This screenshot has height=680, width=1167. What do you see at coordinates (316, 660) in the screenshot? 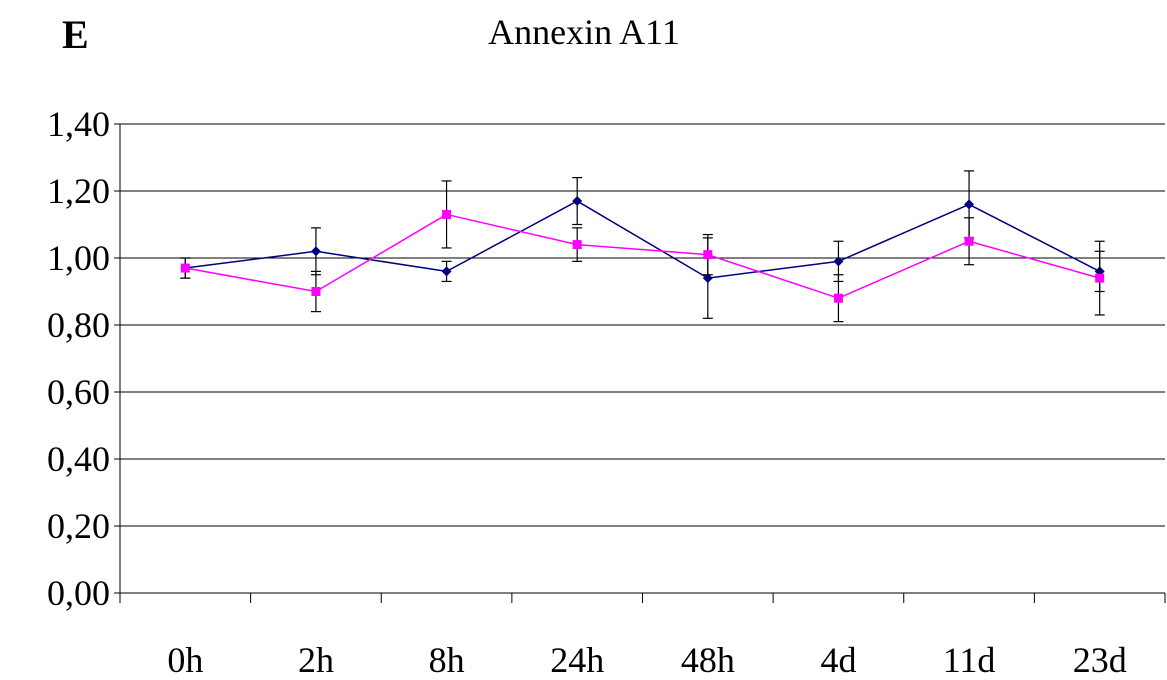
I see `x-tick-label: 2h` at bounding box center [316, 660].